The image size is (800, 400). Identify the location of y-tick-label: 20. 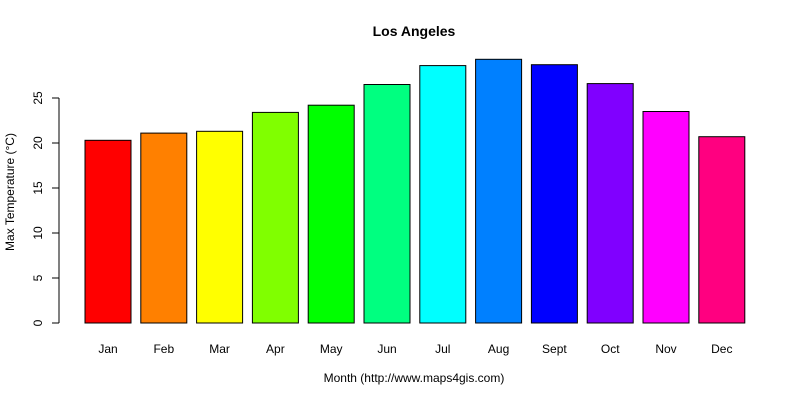
(38, 143).